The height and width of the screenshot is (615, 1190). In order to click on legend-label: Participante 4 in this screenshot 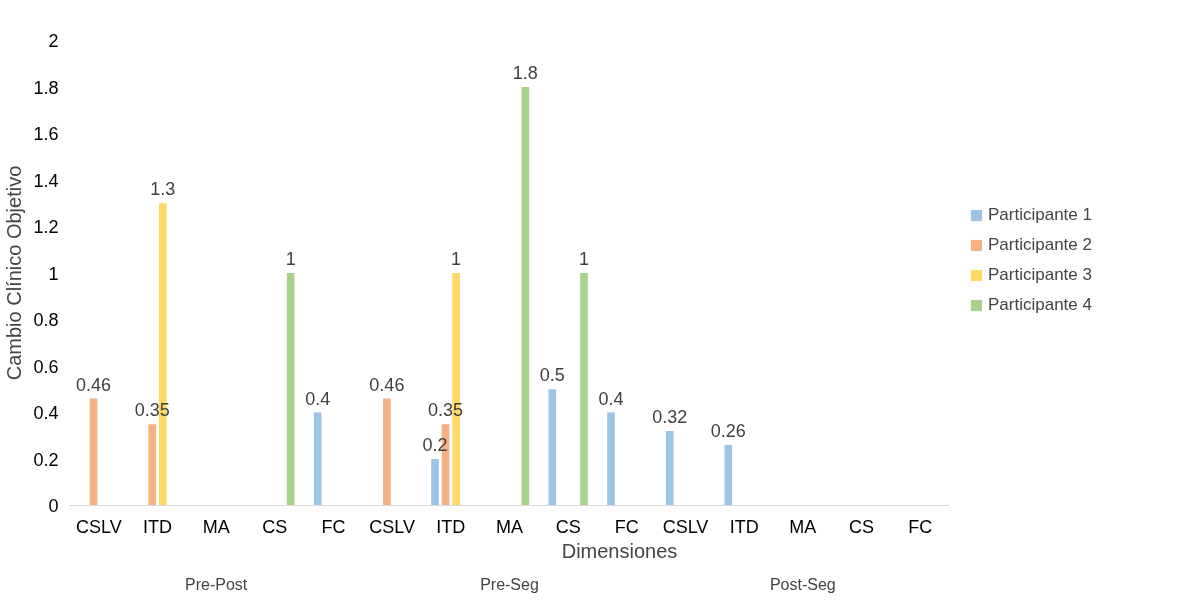, I will do `click(1040, 305)`.